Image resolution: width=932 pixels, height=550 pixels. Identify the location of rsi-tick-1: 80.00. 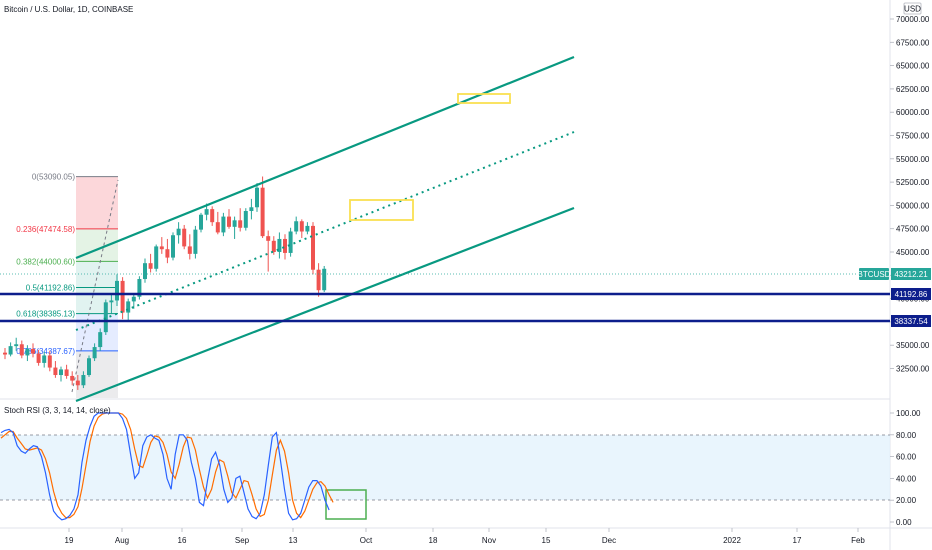
(906, 435).